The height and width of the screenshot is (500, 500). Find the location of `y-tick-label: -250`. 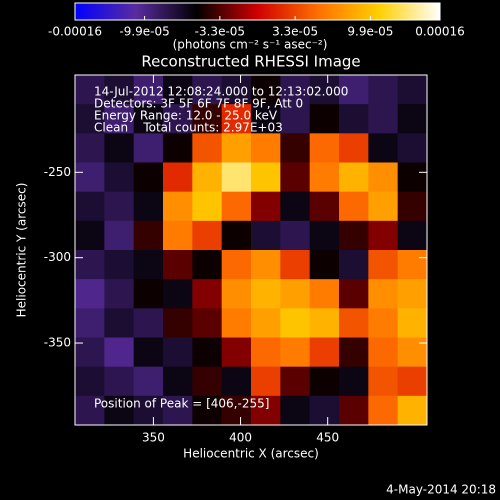

y-tick-label: -250 is located at coordinates (57, 172).